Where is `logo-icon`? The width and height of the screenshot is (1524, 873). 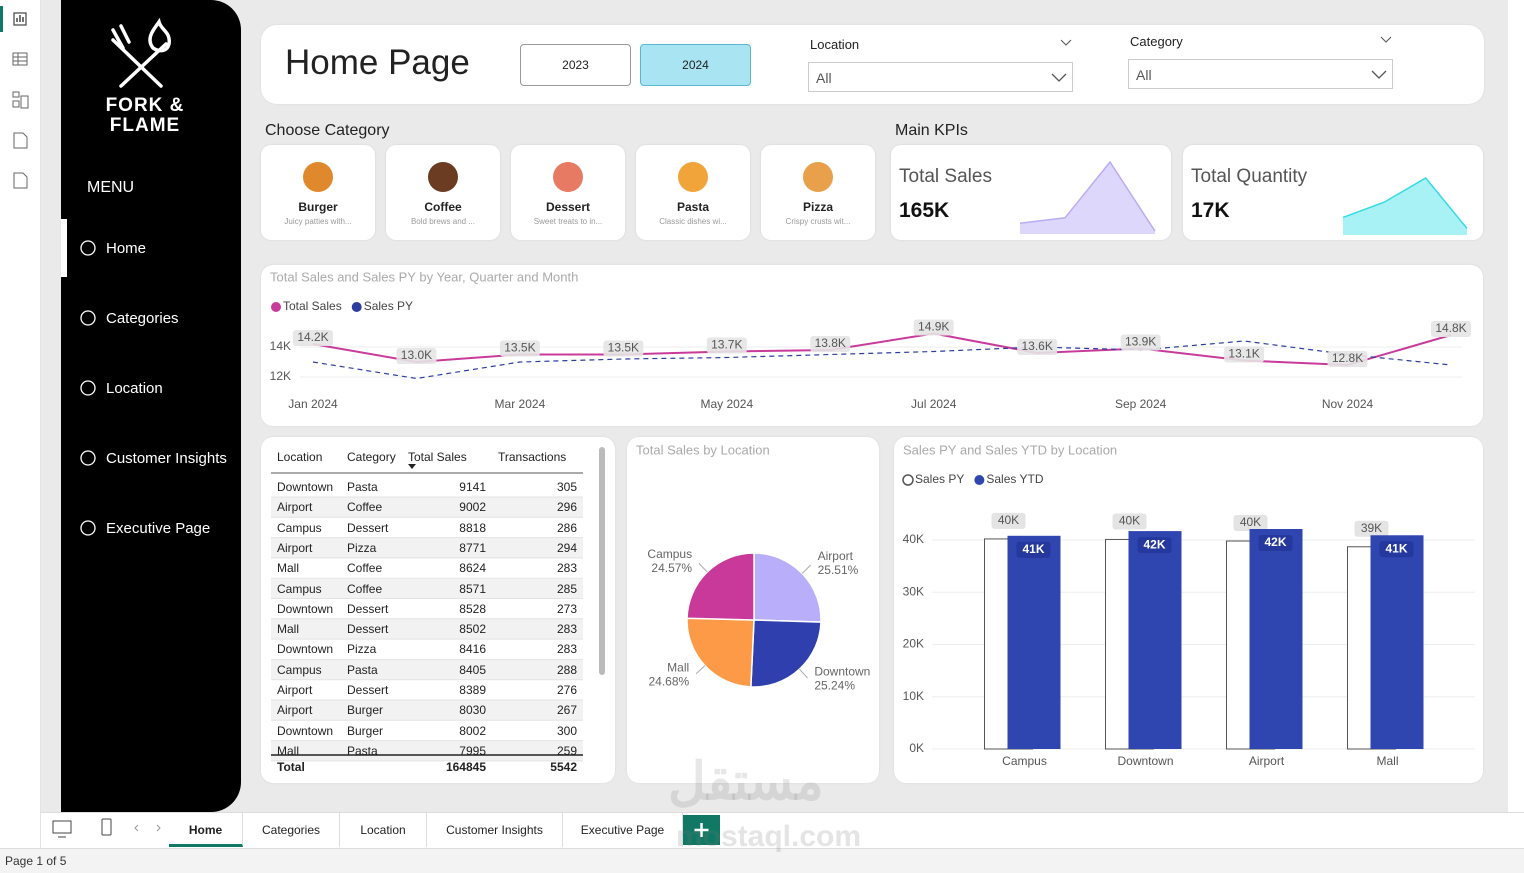
logo-icon is located at coordinates (141, 53).